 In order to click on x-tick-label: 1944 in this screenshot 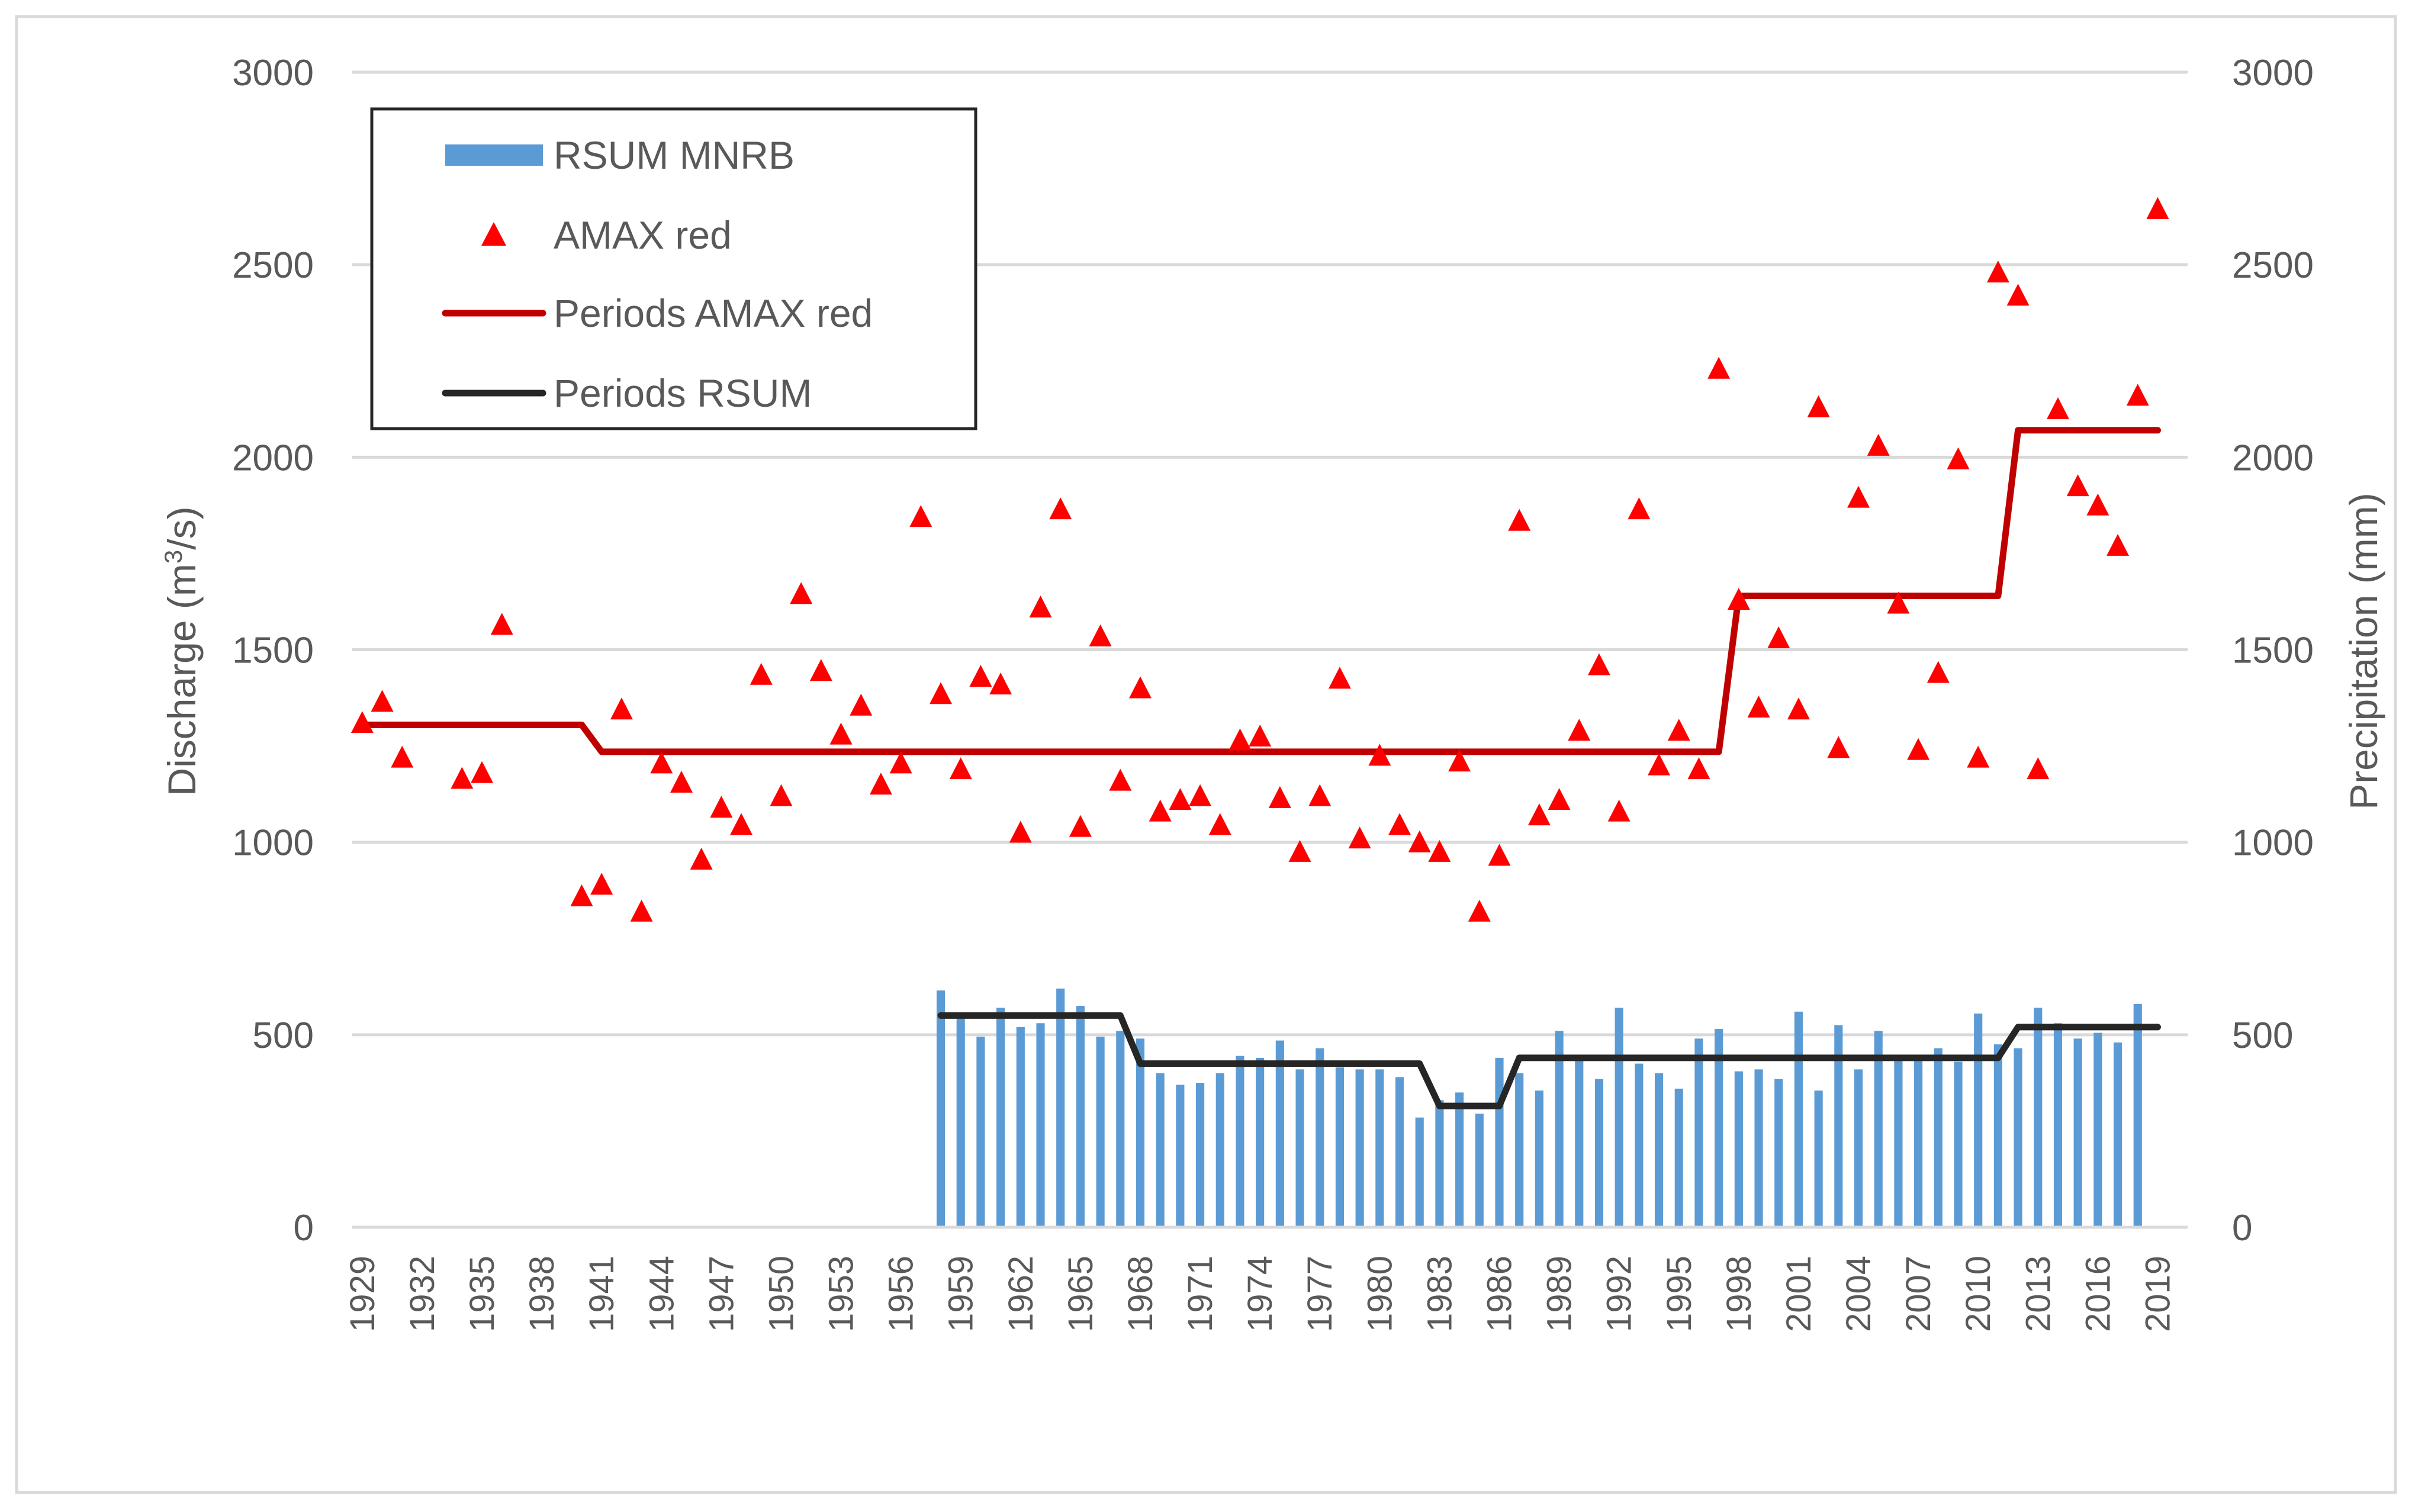, I will do `click(662, 1294)`.